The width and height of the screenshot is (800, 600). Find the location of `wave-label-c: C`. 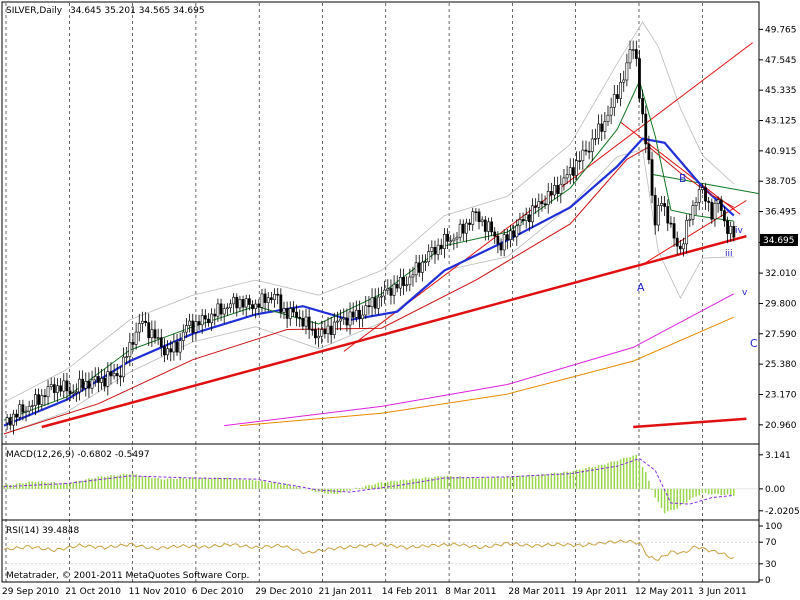

wave-label-c: C is located at coordinates (754, 343).